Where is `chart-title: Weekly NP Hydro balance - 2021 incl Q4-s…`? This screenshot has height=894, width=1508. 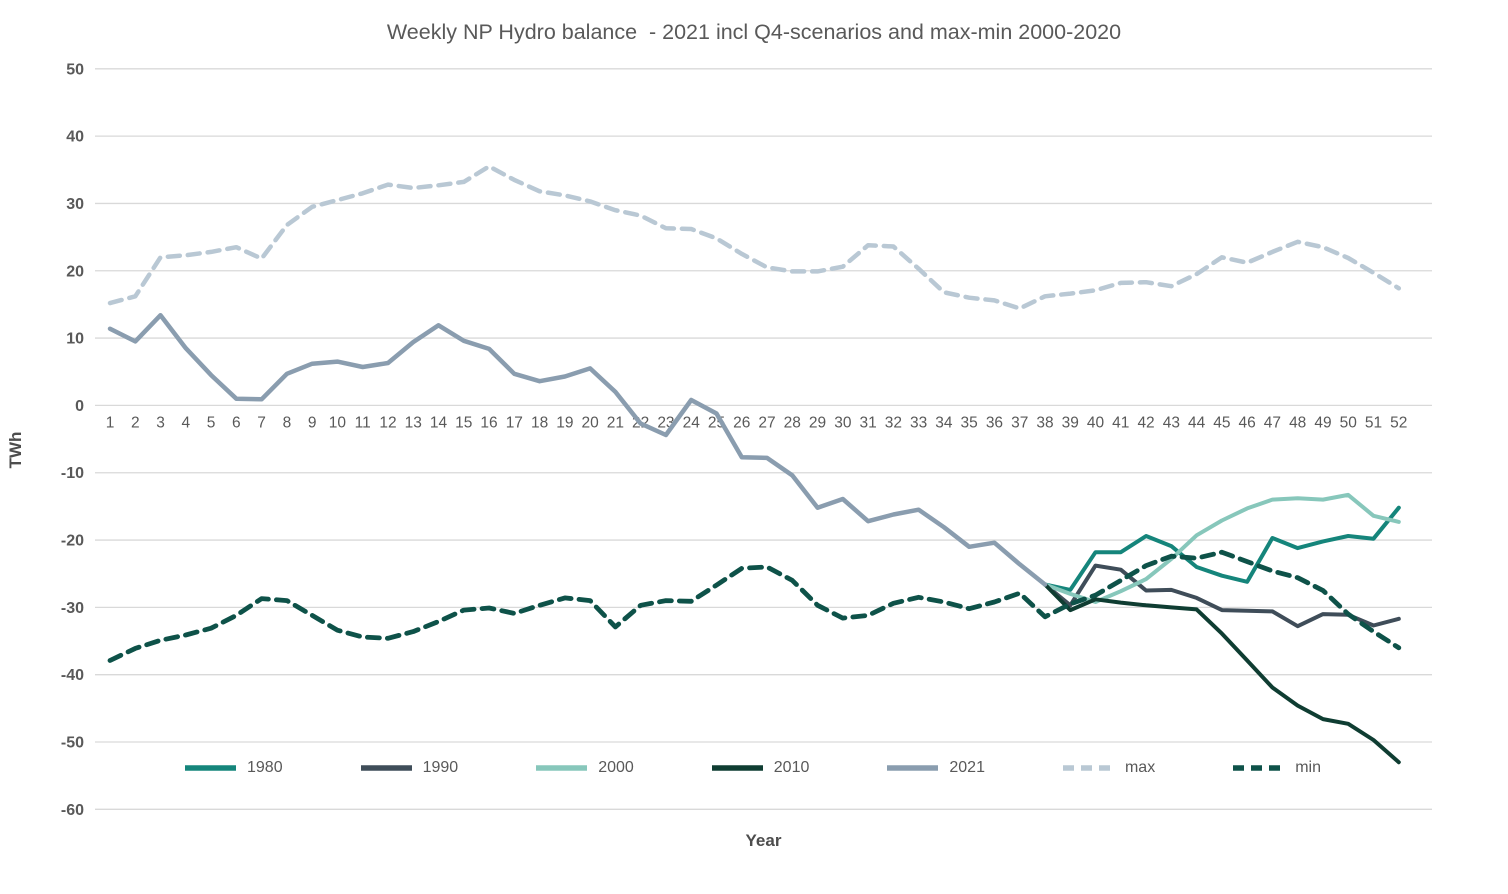
chart-title: Weekly NP Hydro balance - 2021 incl Q4-s… is located at coordinates (754, 32).